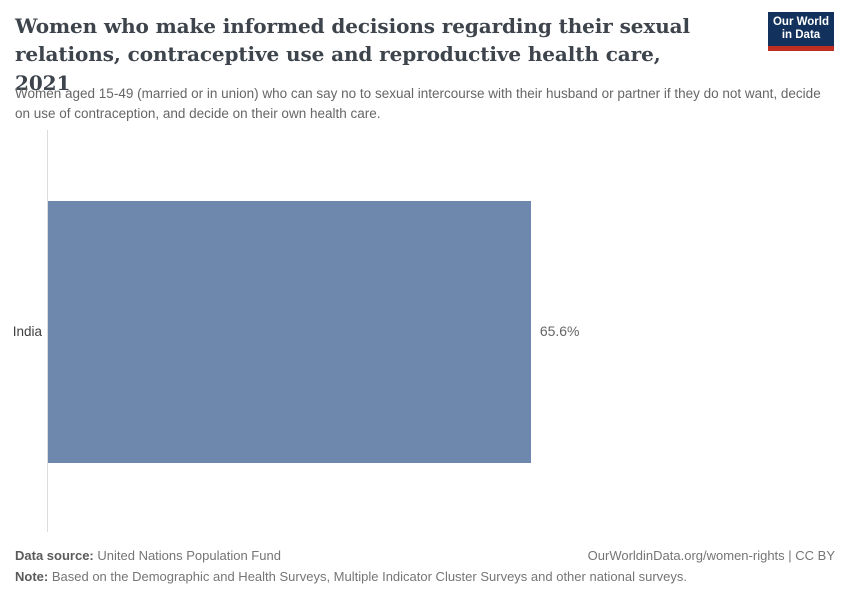  What do you see at coordinates (800, 22) in the screenshot?
I see `owid-logo-line1: Our World` at bounding box center [800, 22].